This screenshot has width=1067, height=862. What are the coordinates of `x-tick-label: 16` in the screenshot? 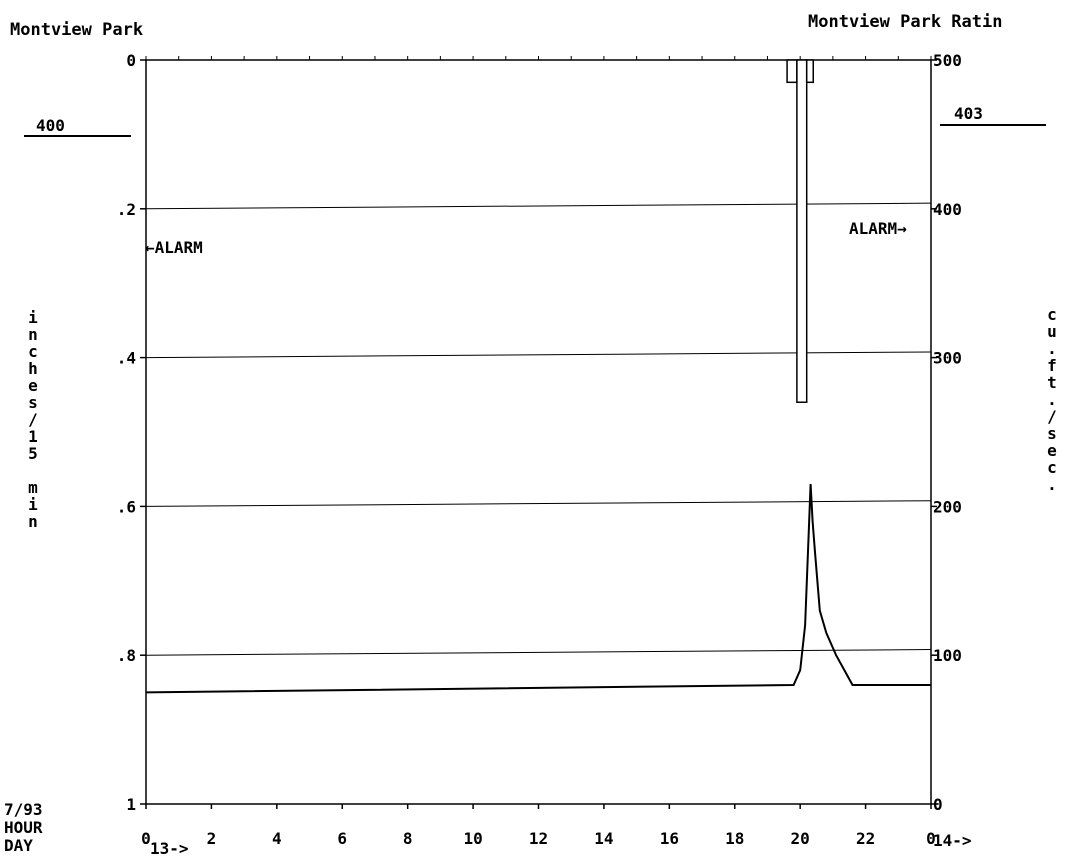 It's located at (669, 838).